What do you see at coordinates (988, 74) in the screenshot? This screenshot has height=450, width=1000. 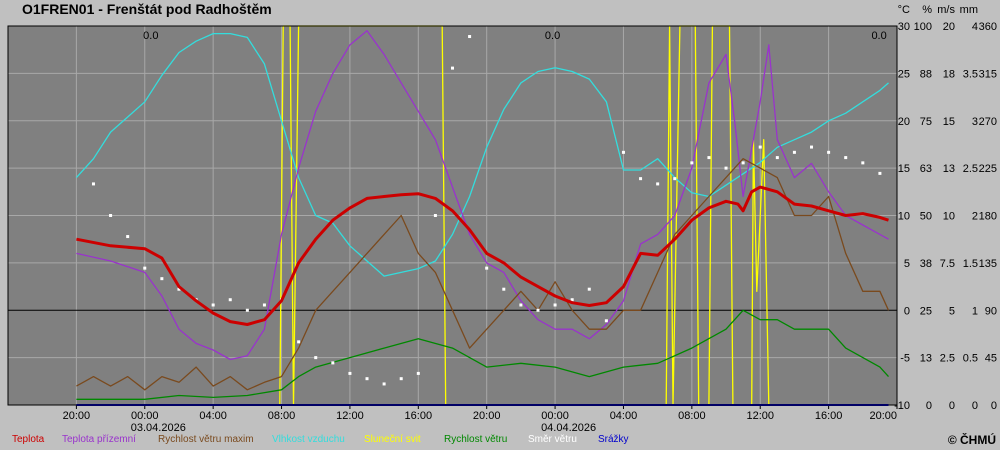 I see `y-axis-tick: 315` at bounding box center [988, 74].